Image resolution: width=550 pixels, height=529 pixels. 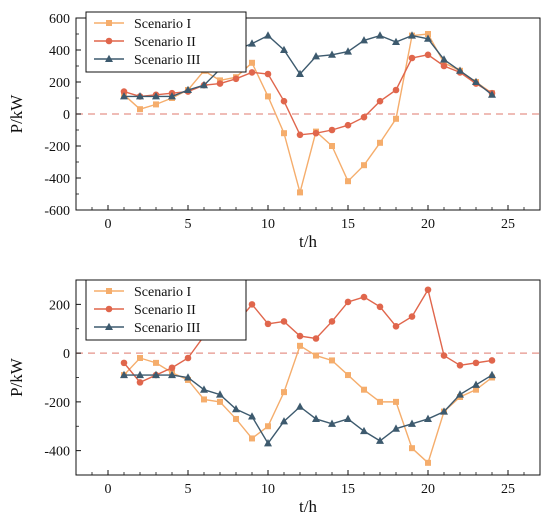 I want to click on y-tick-label: -200, so click(x=57, y=403).